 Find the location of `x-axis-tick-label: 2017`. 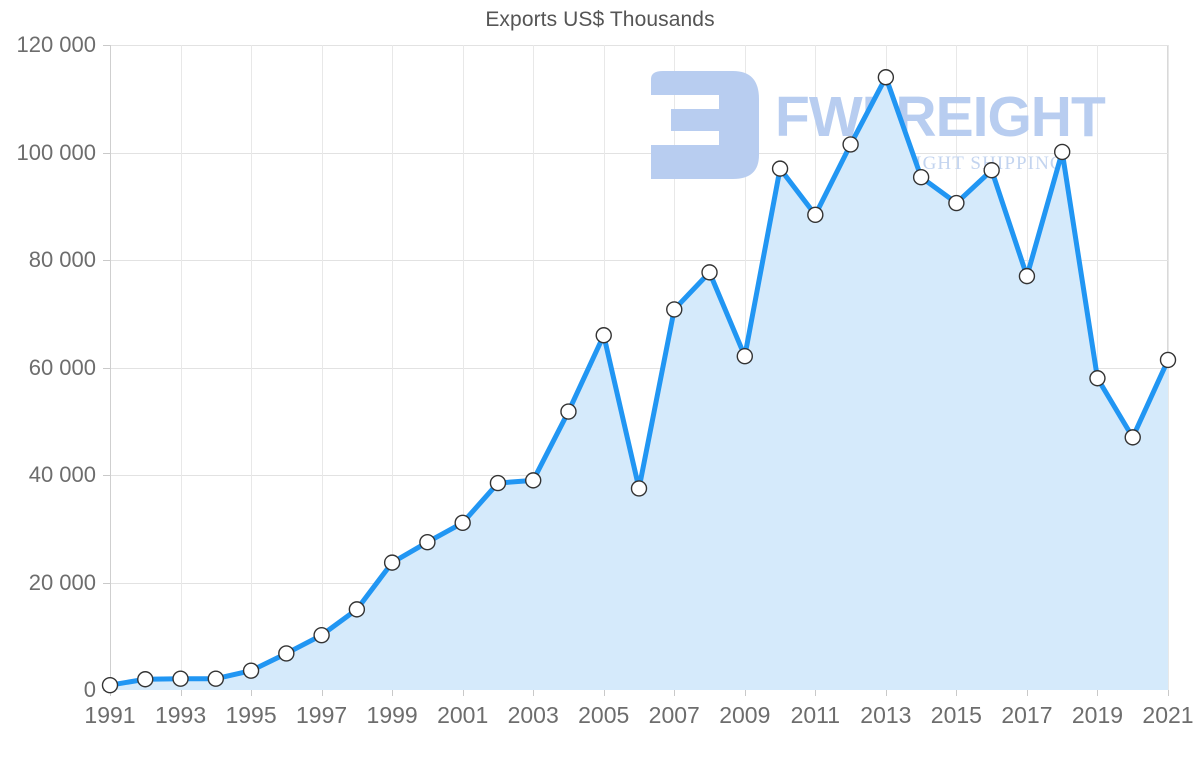

x-axis-tick-label: 2017 is located at coordinates (1027, 715).